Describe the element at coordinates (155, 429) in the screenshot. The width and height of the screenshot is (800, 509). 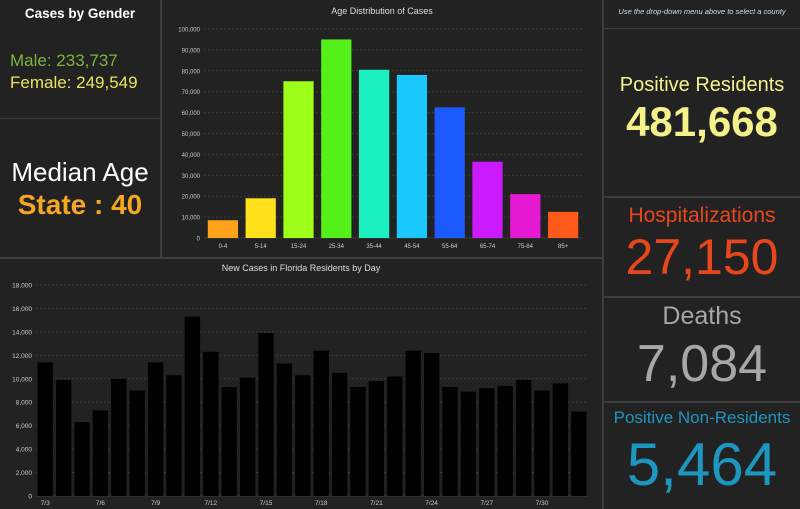
I see `bar-7/9` at that location.